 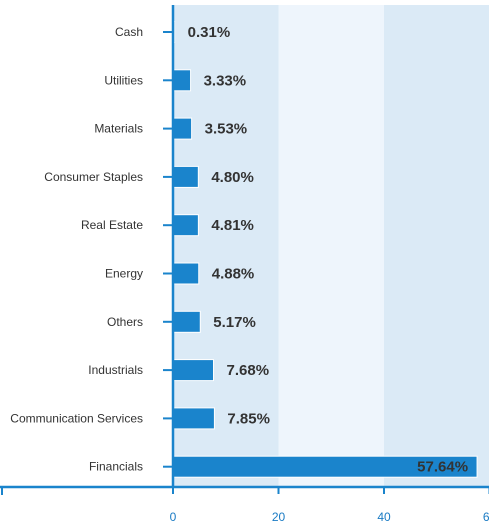 What do you see at coordinates (125, 322) in the screenshot?
I see `category-label: Others` at bounding box center [125, 322].